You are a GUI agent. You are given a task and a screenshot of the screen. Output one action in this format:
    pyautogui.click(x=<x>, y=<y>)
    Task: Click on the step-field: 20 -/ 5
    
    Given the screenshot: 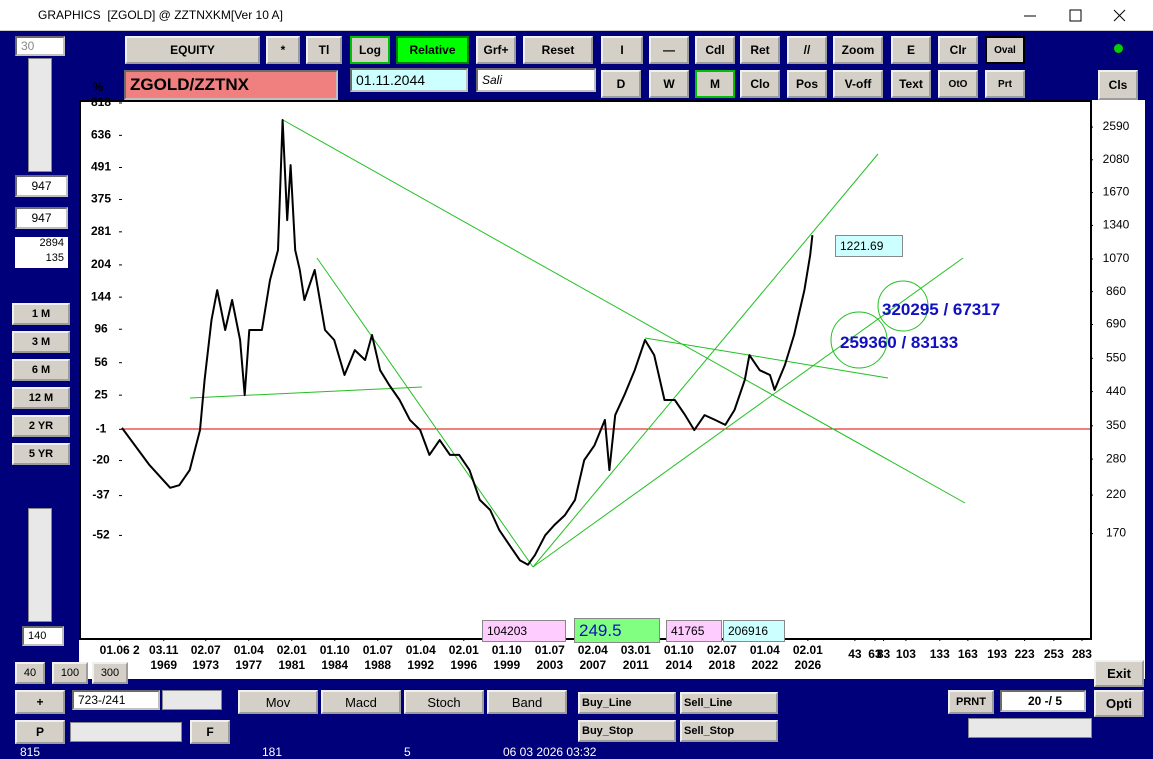 What is the action you would take?
    pyautogui.click(x=1043, y=701)
    